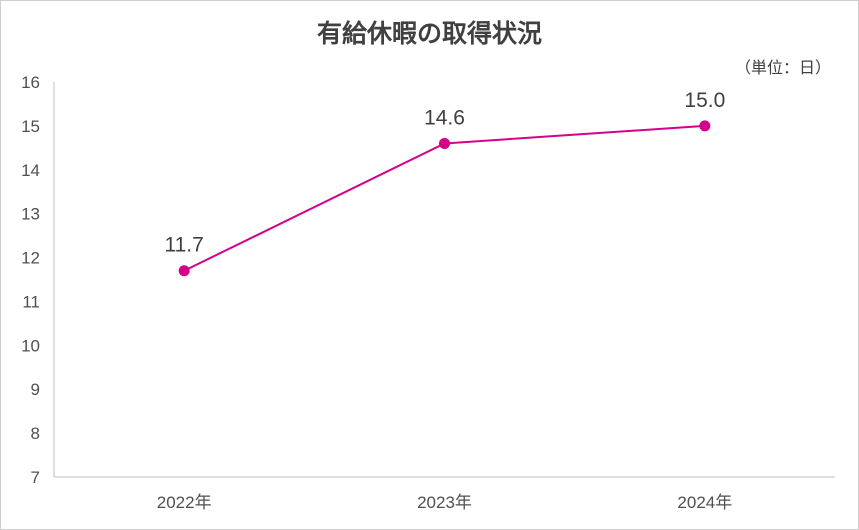 The height and width of the screenshot is (530, 859). I want to click on x-tick-label: 2022年, so click(184, 502).